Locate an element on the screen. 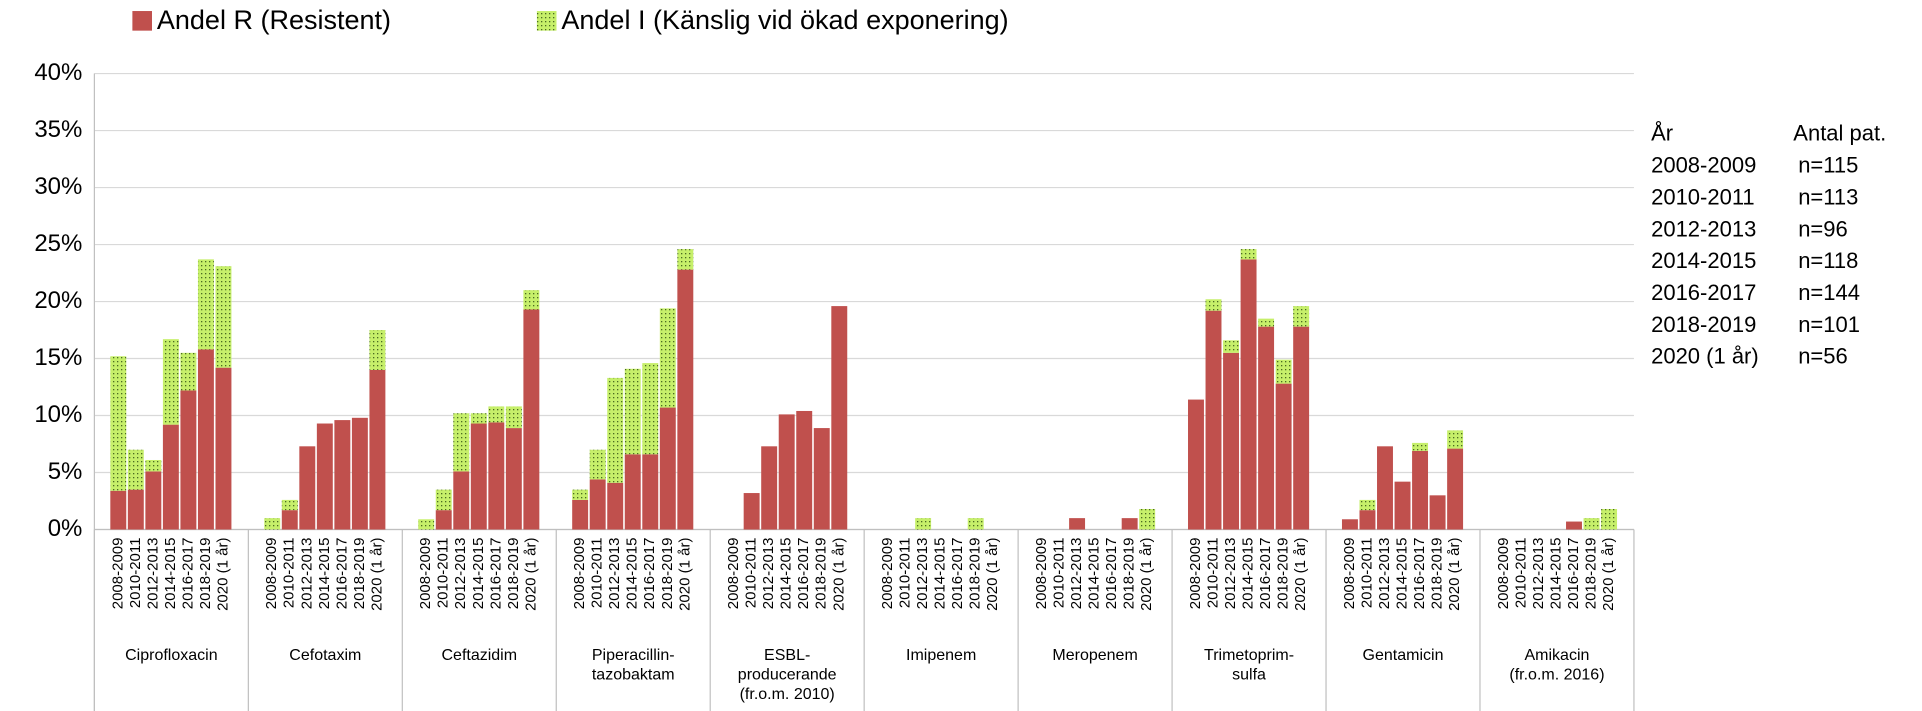 The image size is (1922, 711). table-cell: 2020 (1 år) is located at coordinates (1705, 356).